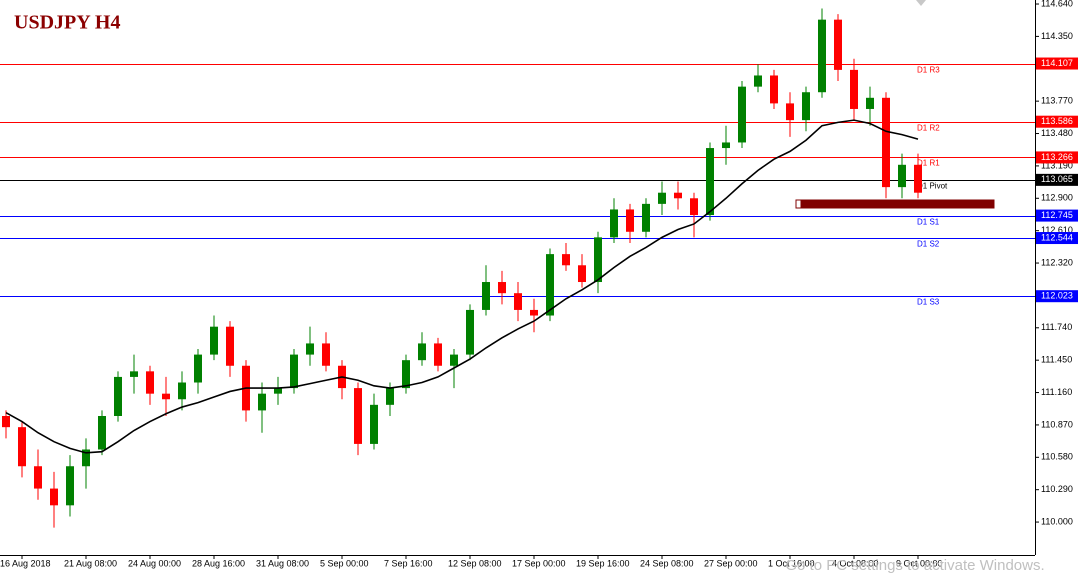 This screenshot has width=1087, height=575. I want to click on level-price-label: 114.107, so click(1057, 63).